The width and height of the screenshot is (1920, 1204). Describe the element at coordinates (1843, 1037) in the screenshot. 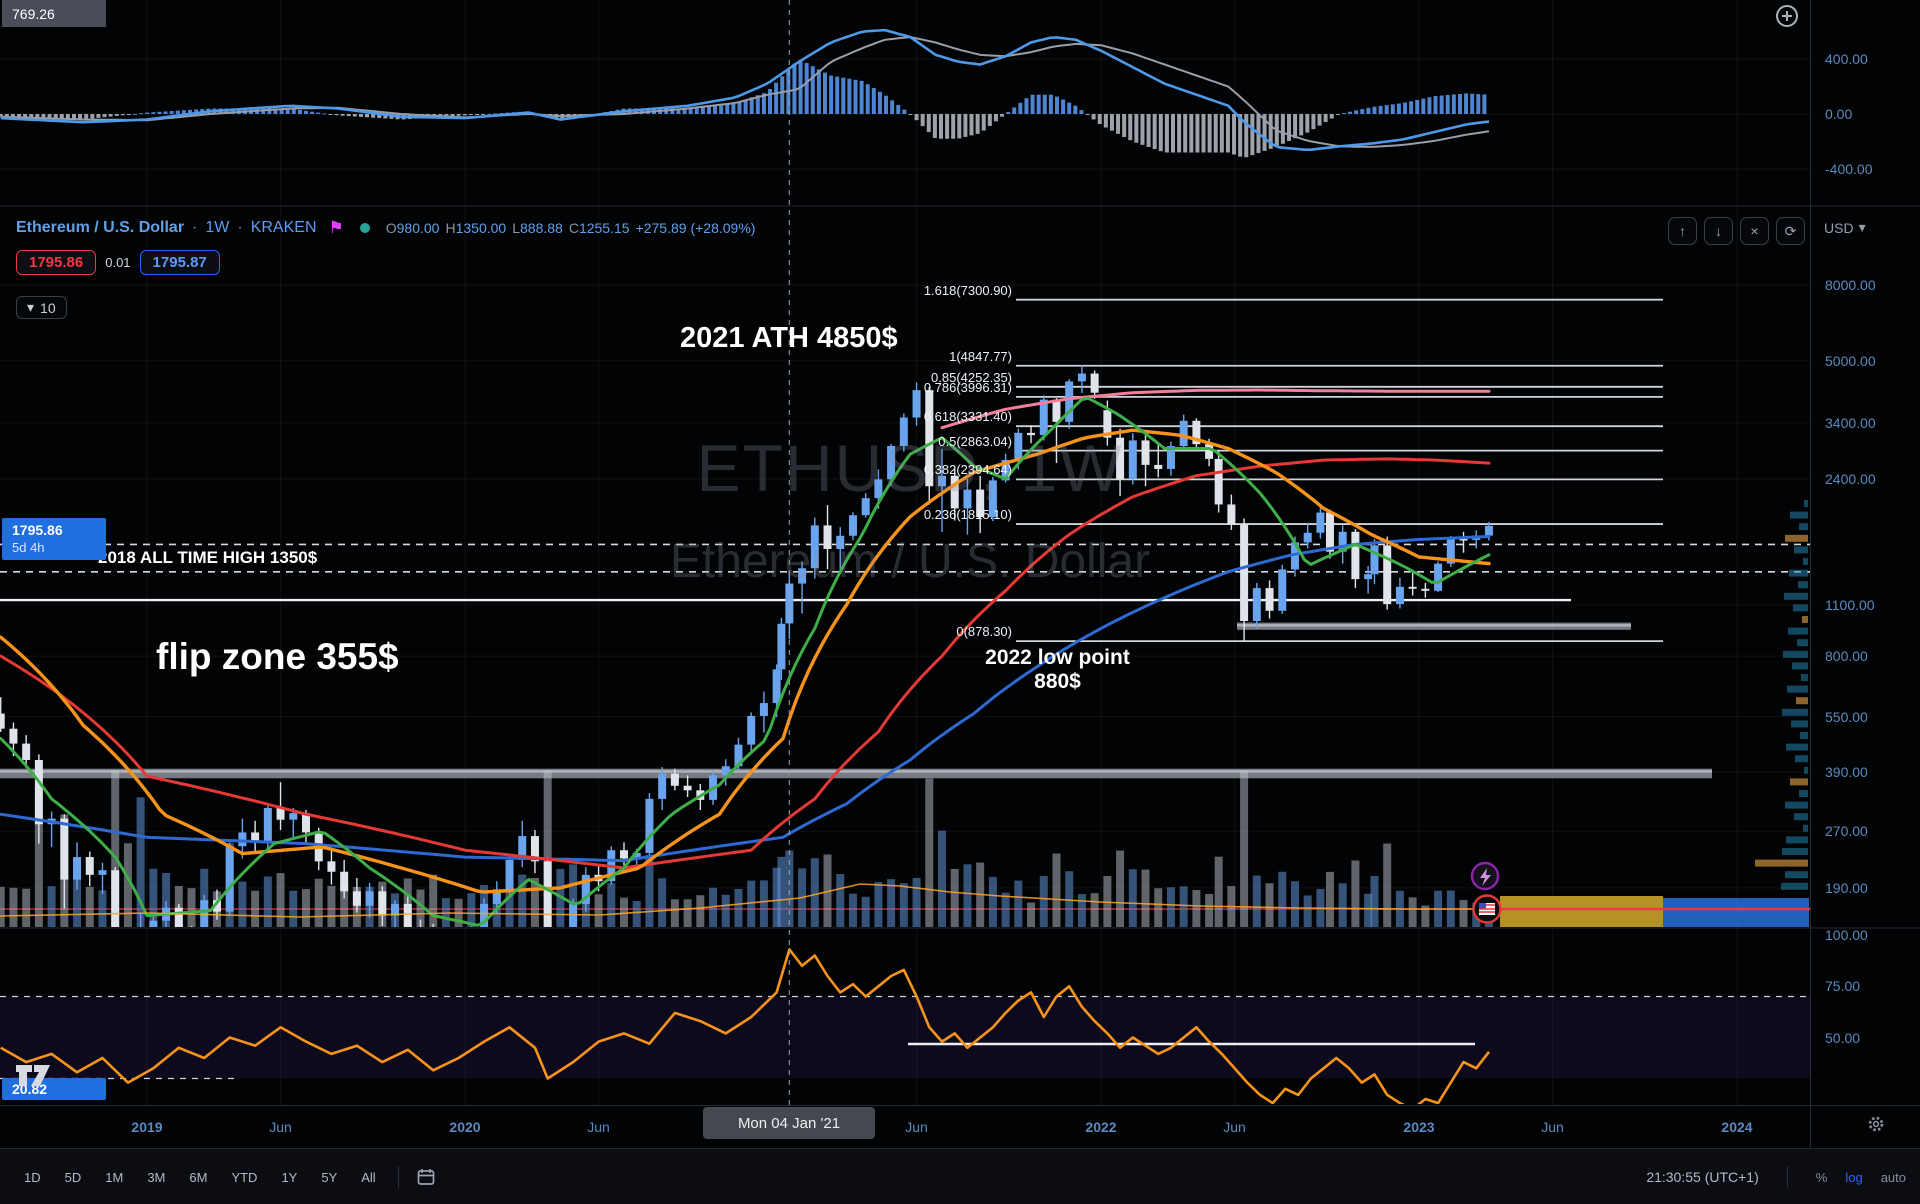

I see `axis-tick: 50.00` at that location.